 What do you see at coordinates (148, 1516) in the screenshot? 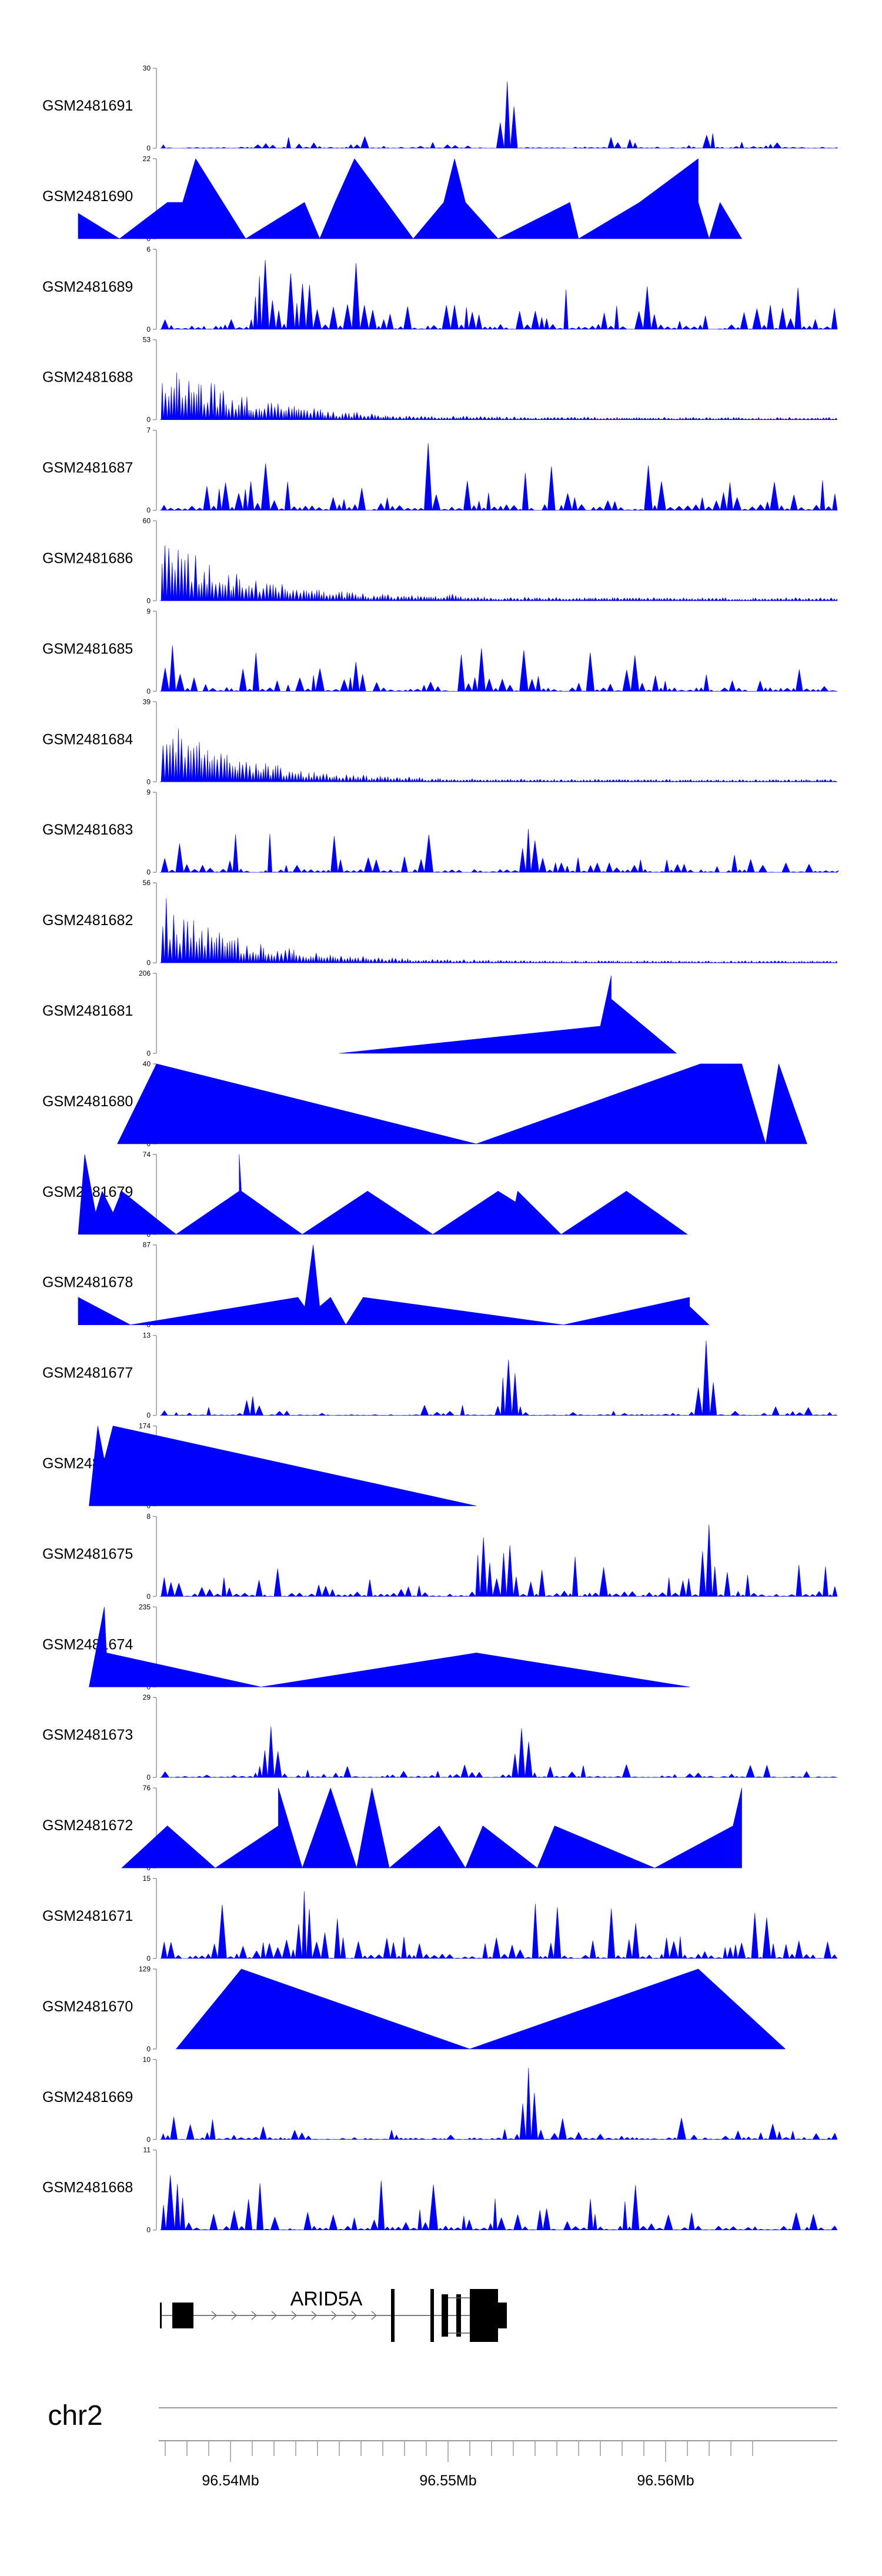
I see `y-max-label: 8` at bounding box center [148, 1516].